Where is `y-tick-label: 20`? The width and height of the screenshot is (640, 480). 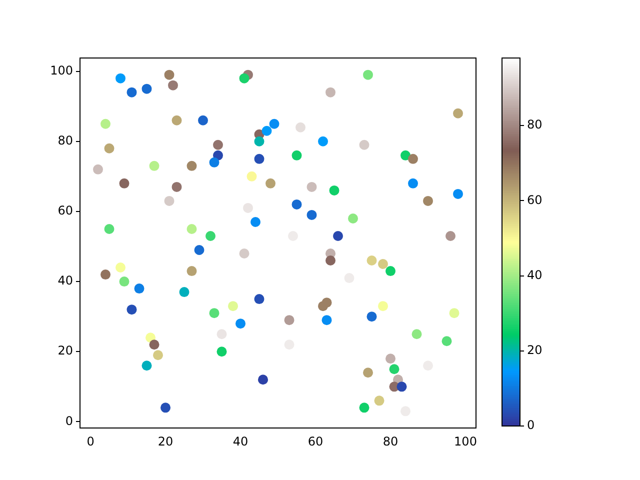 y-tick-label: 20 is located at coordinates (65, 351).